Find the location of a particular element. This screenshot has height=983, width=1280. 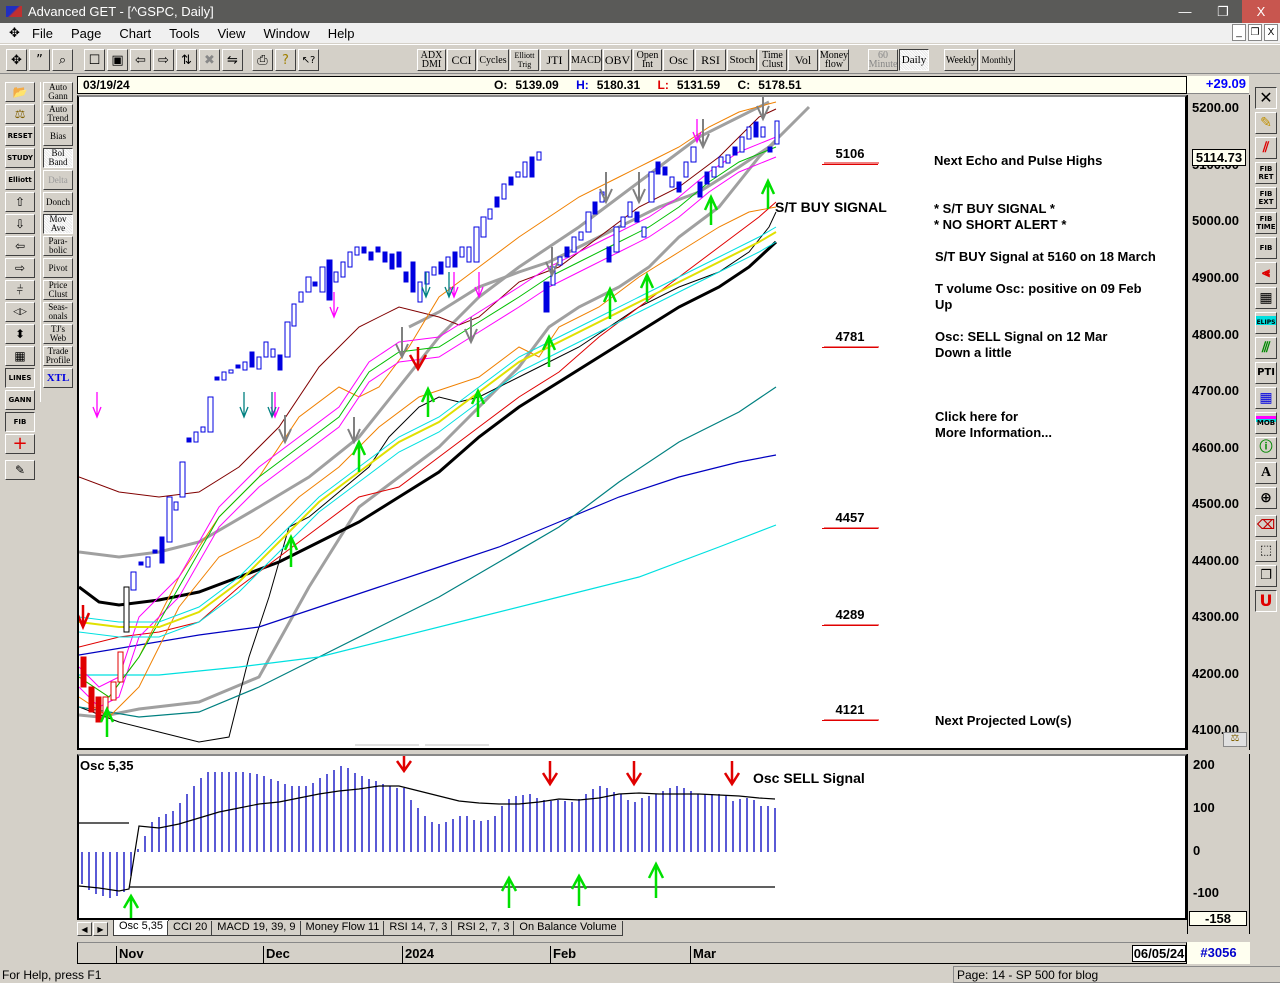

menu-file: File is located at coordinates (42, 33).